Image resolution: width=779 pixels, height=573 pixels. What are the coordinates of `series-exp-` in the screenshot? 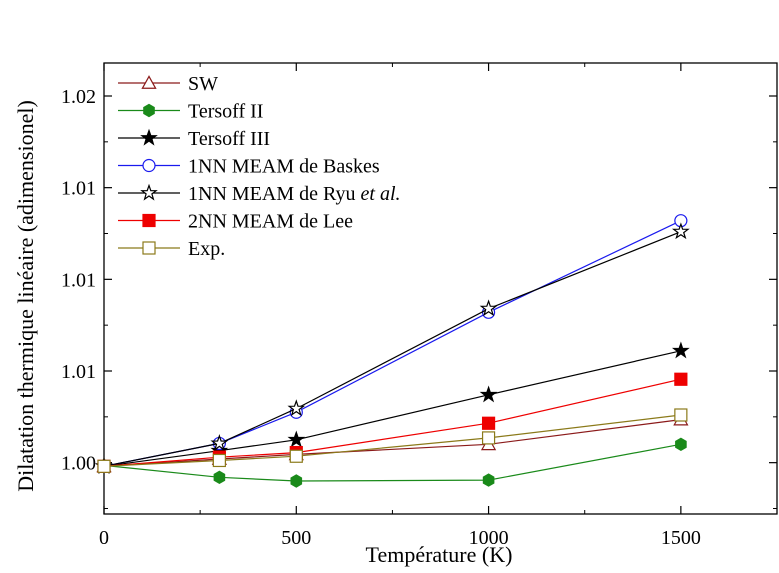 It's located at (392, 440).